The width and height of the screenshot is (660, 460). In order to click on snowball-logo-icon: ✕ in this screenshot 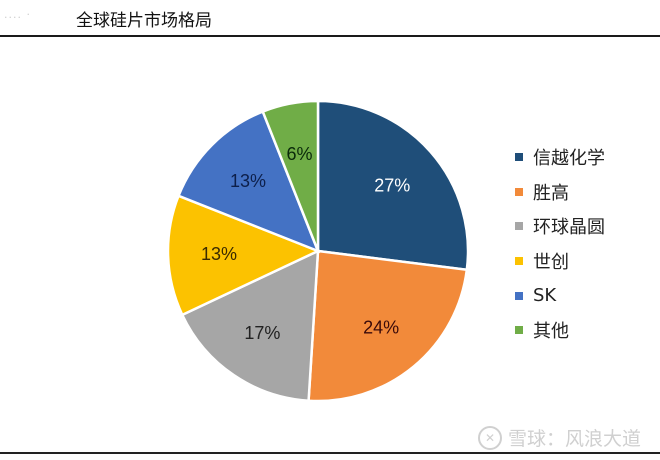, I will do `click(490, 437)`.